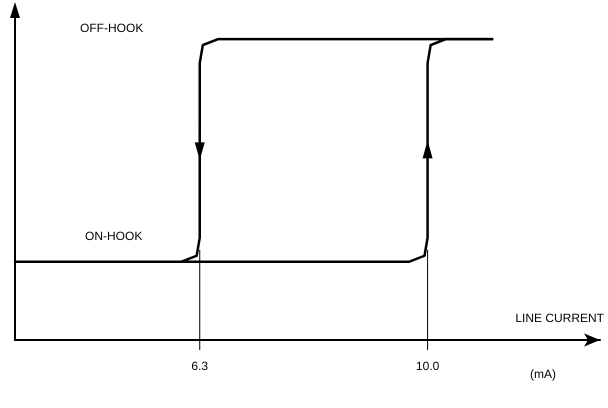 The width and height of the screenshot is (608, 408). What do you see at coordinates (560, 318) in the screenshot?
I see `x-axis-title: LINE CURRENT` at bounding box center [560, 318].